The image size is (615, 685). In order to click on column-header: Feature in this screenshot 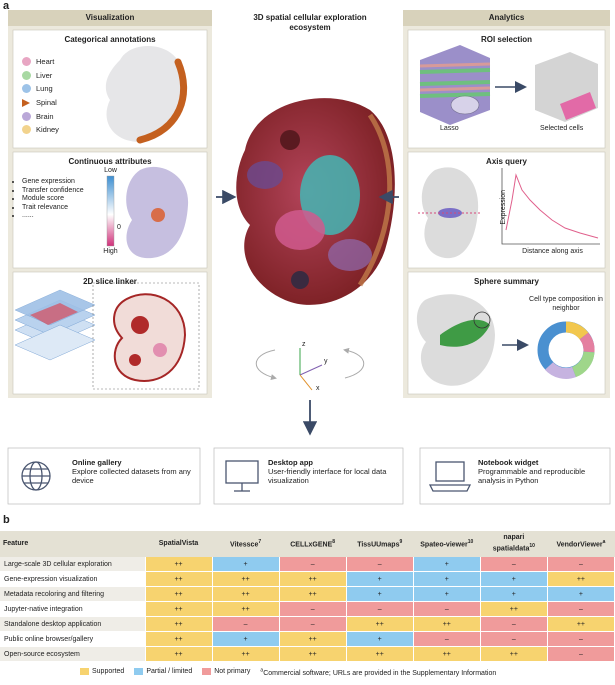, I will do `click(72, 544)`.